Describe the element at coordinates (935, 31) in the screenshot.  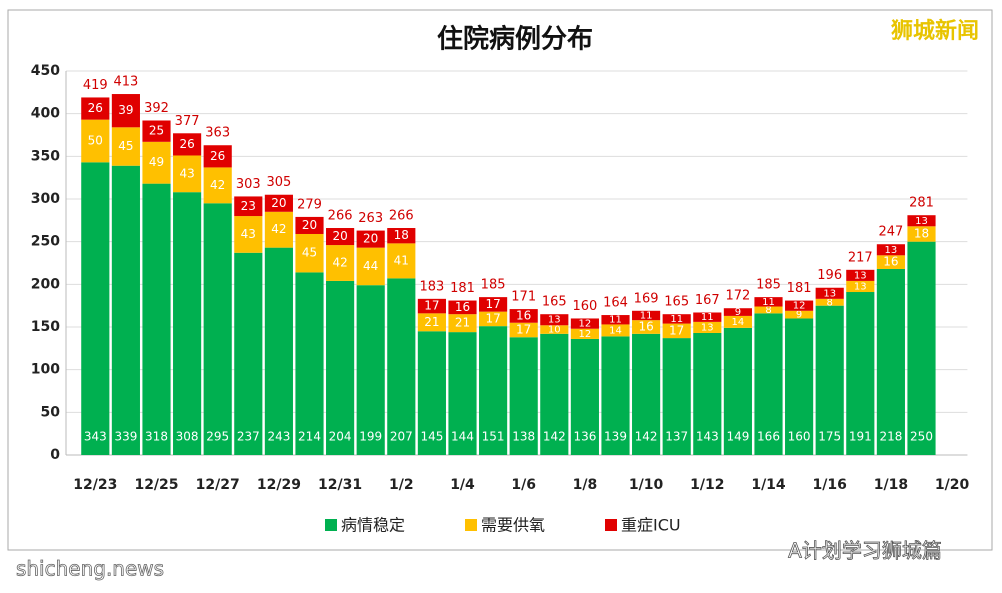
I see `watermark: 狮城新闻` at that location.